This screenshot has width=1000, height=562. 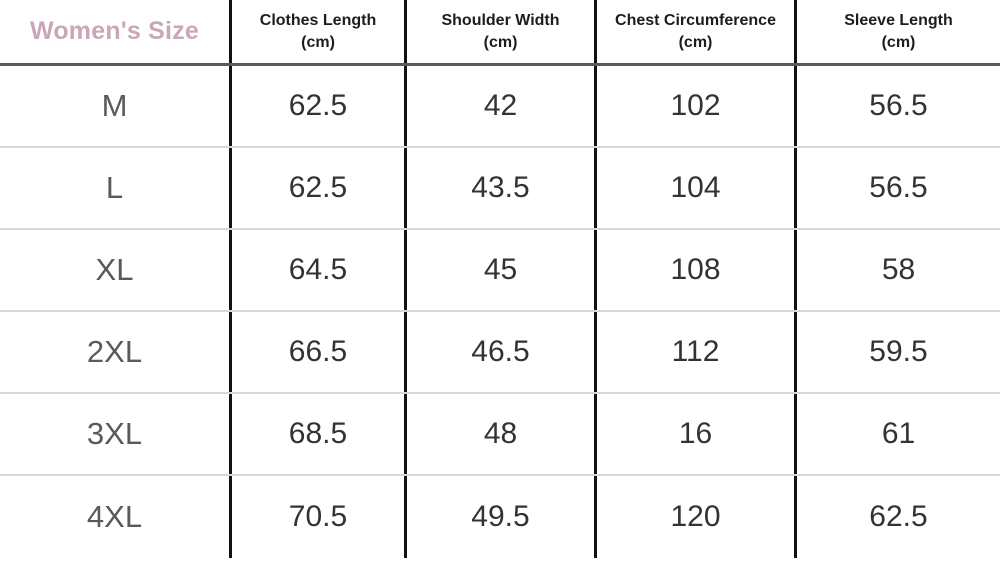 What do you see at coordinates (319, 434) in the screenshot?
I see `cell-clothes-length: 68.5` at bounding box center [319, 434].